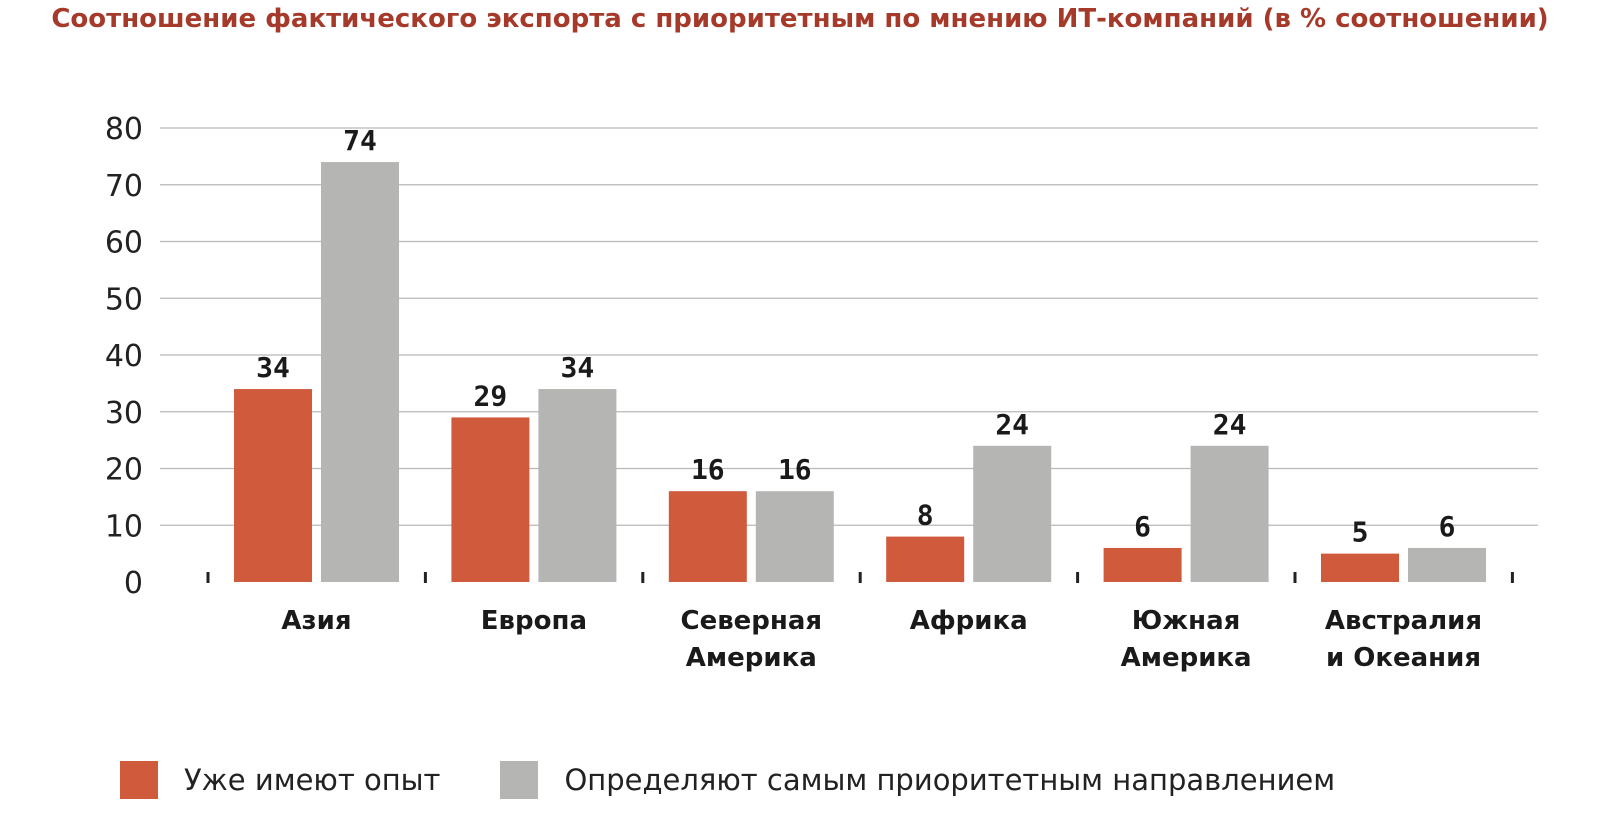 This screenshot has height=816, width=1600. What do you see at coordinates (491, 395) in the screenshot?
I see `bar-value-label: 29` at bounding box center [491, 395].